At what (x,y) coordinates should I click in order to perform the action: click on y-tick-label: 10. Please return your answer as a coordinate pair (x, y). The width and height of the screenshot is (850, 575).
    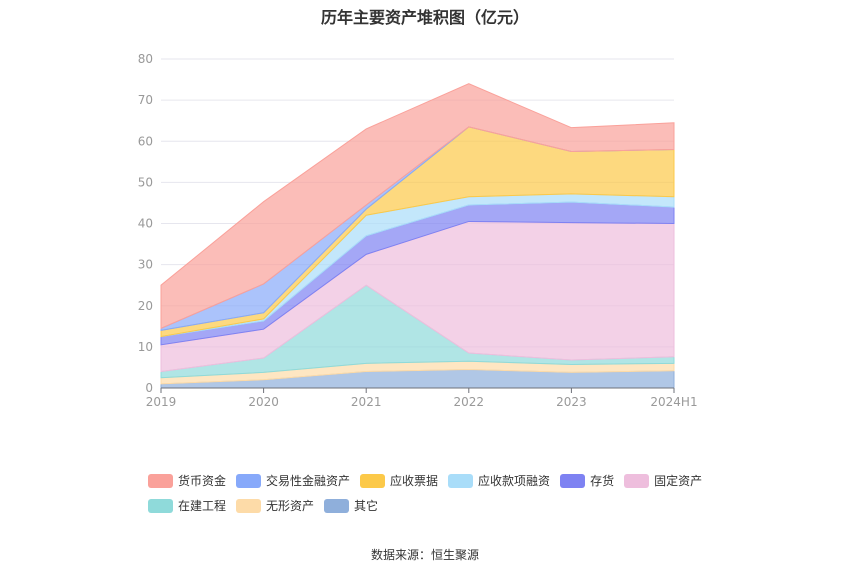
    Looking at the image, I should click on (145, 347).